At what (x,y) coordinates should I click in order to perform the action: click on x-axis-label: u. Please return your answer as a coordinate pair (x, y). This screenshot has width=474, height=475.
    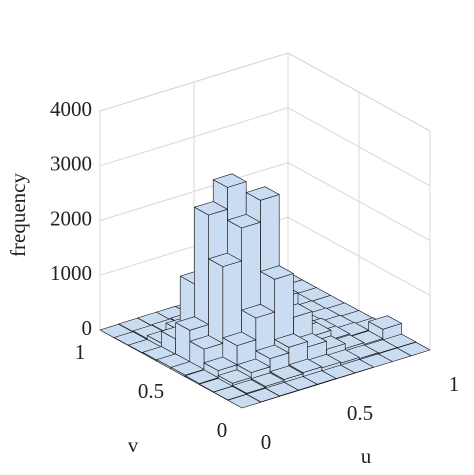
    Looking at the image, I should click on (366, 456).